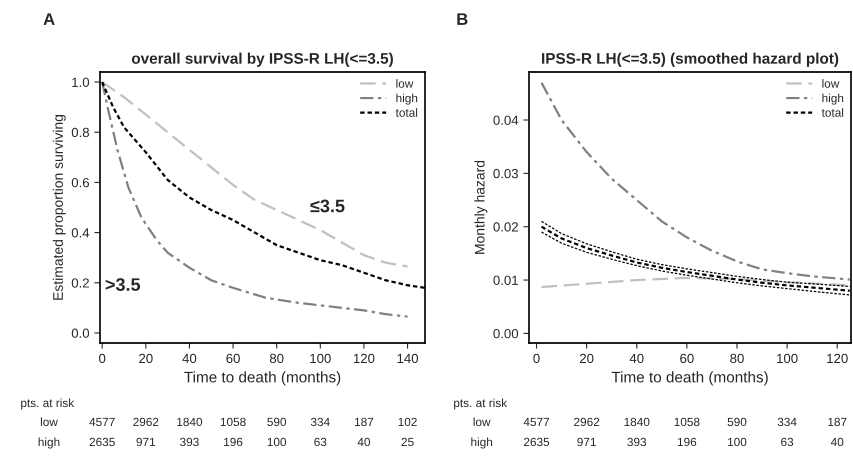  Describe the element at coordinates (690, 59) in the screenshot. I see `chart-title: IPSS-R LH(<=3.5) (smoothed hazard plot)` at that location.